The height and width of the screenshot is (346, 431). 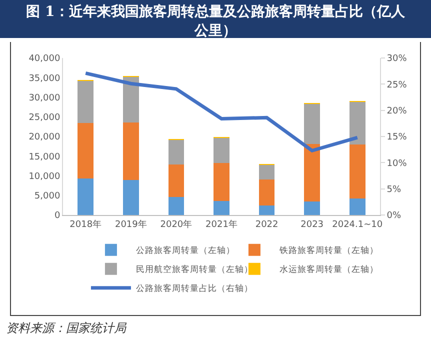 I want to click on x-tick-label: 2024.1~10, so click(x=357, y=225).